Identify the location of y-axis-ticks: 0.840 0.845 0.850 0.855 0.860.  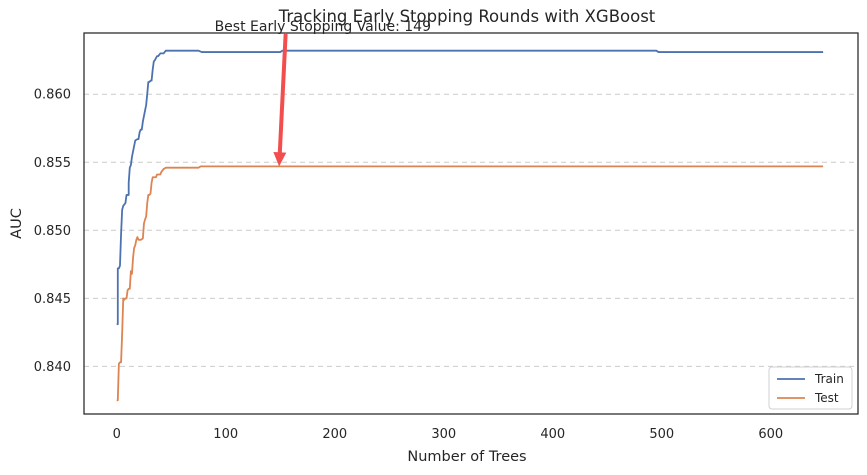
(52, 231).